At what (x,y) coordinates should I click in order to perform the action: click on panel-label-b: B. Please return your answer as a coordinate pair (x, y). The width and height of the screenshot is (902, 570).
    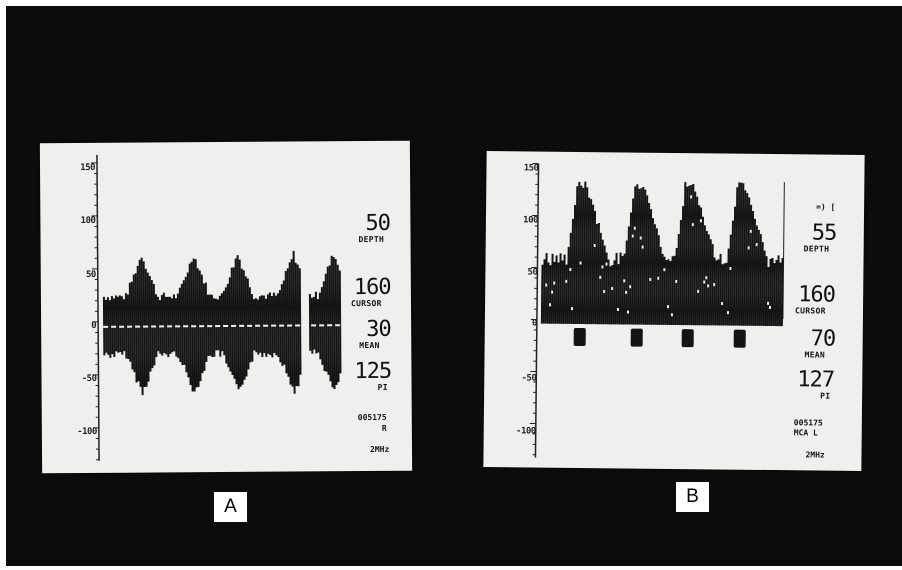
    Looking at the image, I should click on (692, 497).